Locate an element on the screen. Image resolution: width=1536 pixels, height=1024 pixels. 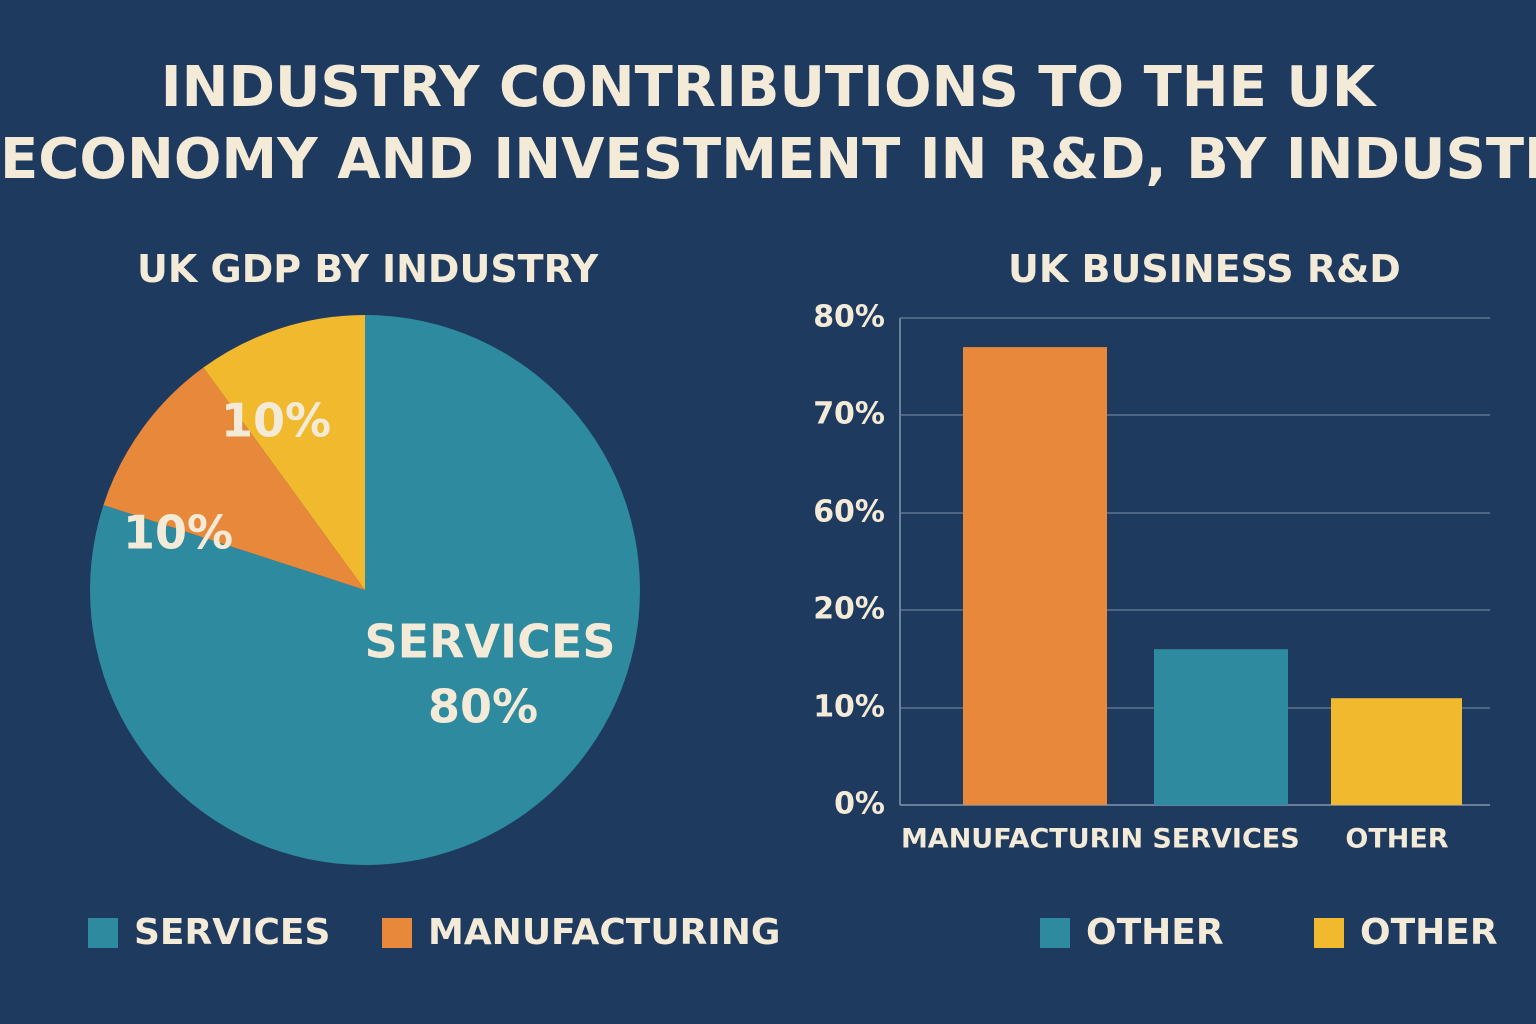
y-tick-label: 0% is located at coordinates (859, 804).